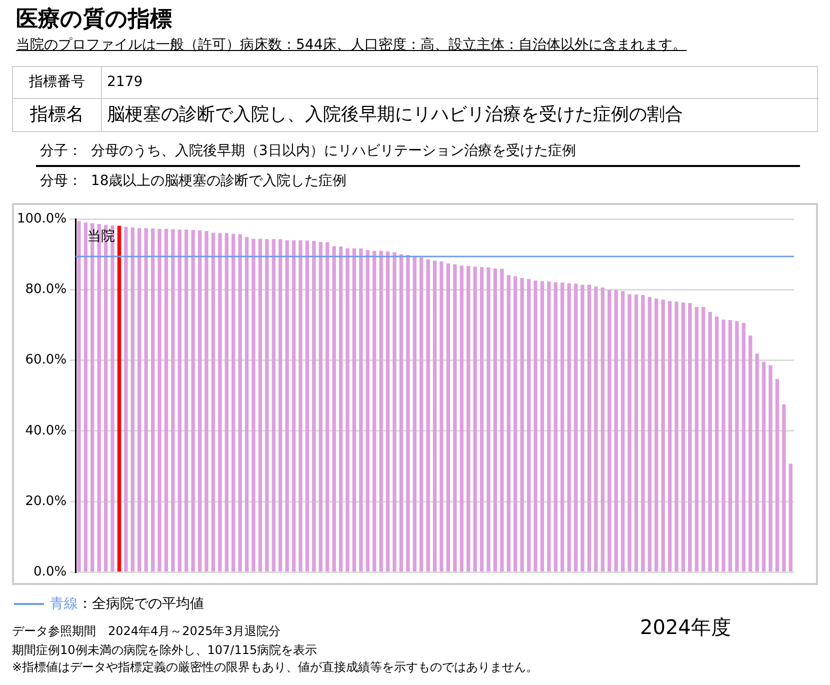  What do you see at coordinates (218, 181) in the screenshot?
I see `text: 18歳以上の脳梗塞の診断で入院した症例` at bounding box center [218, 181].